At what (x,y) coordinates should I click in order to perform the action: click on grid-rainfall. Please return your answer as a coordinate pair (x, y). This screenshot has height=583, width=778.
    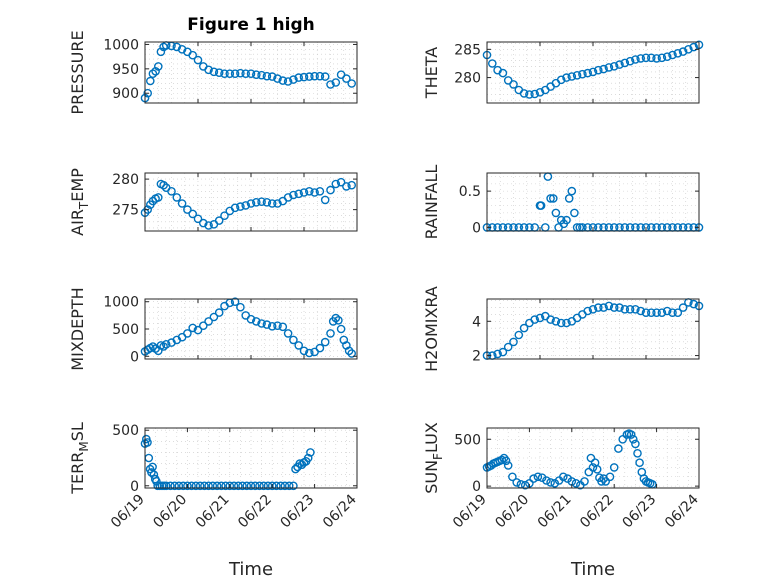
    Looking at the image, I should click on (593, 202).